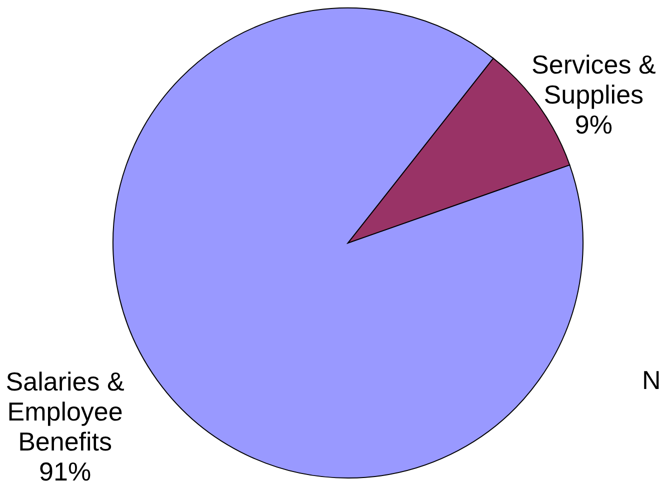  What do you see at coordinates (65, 469) in the screenshot?
I see `data-label: 91%` at bounding box center [65, 469].